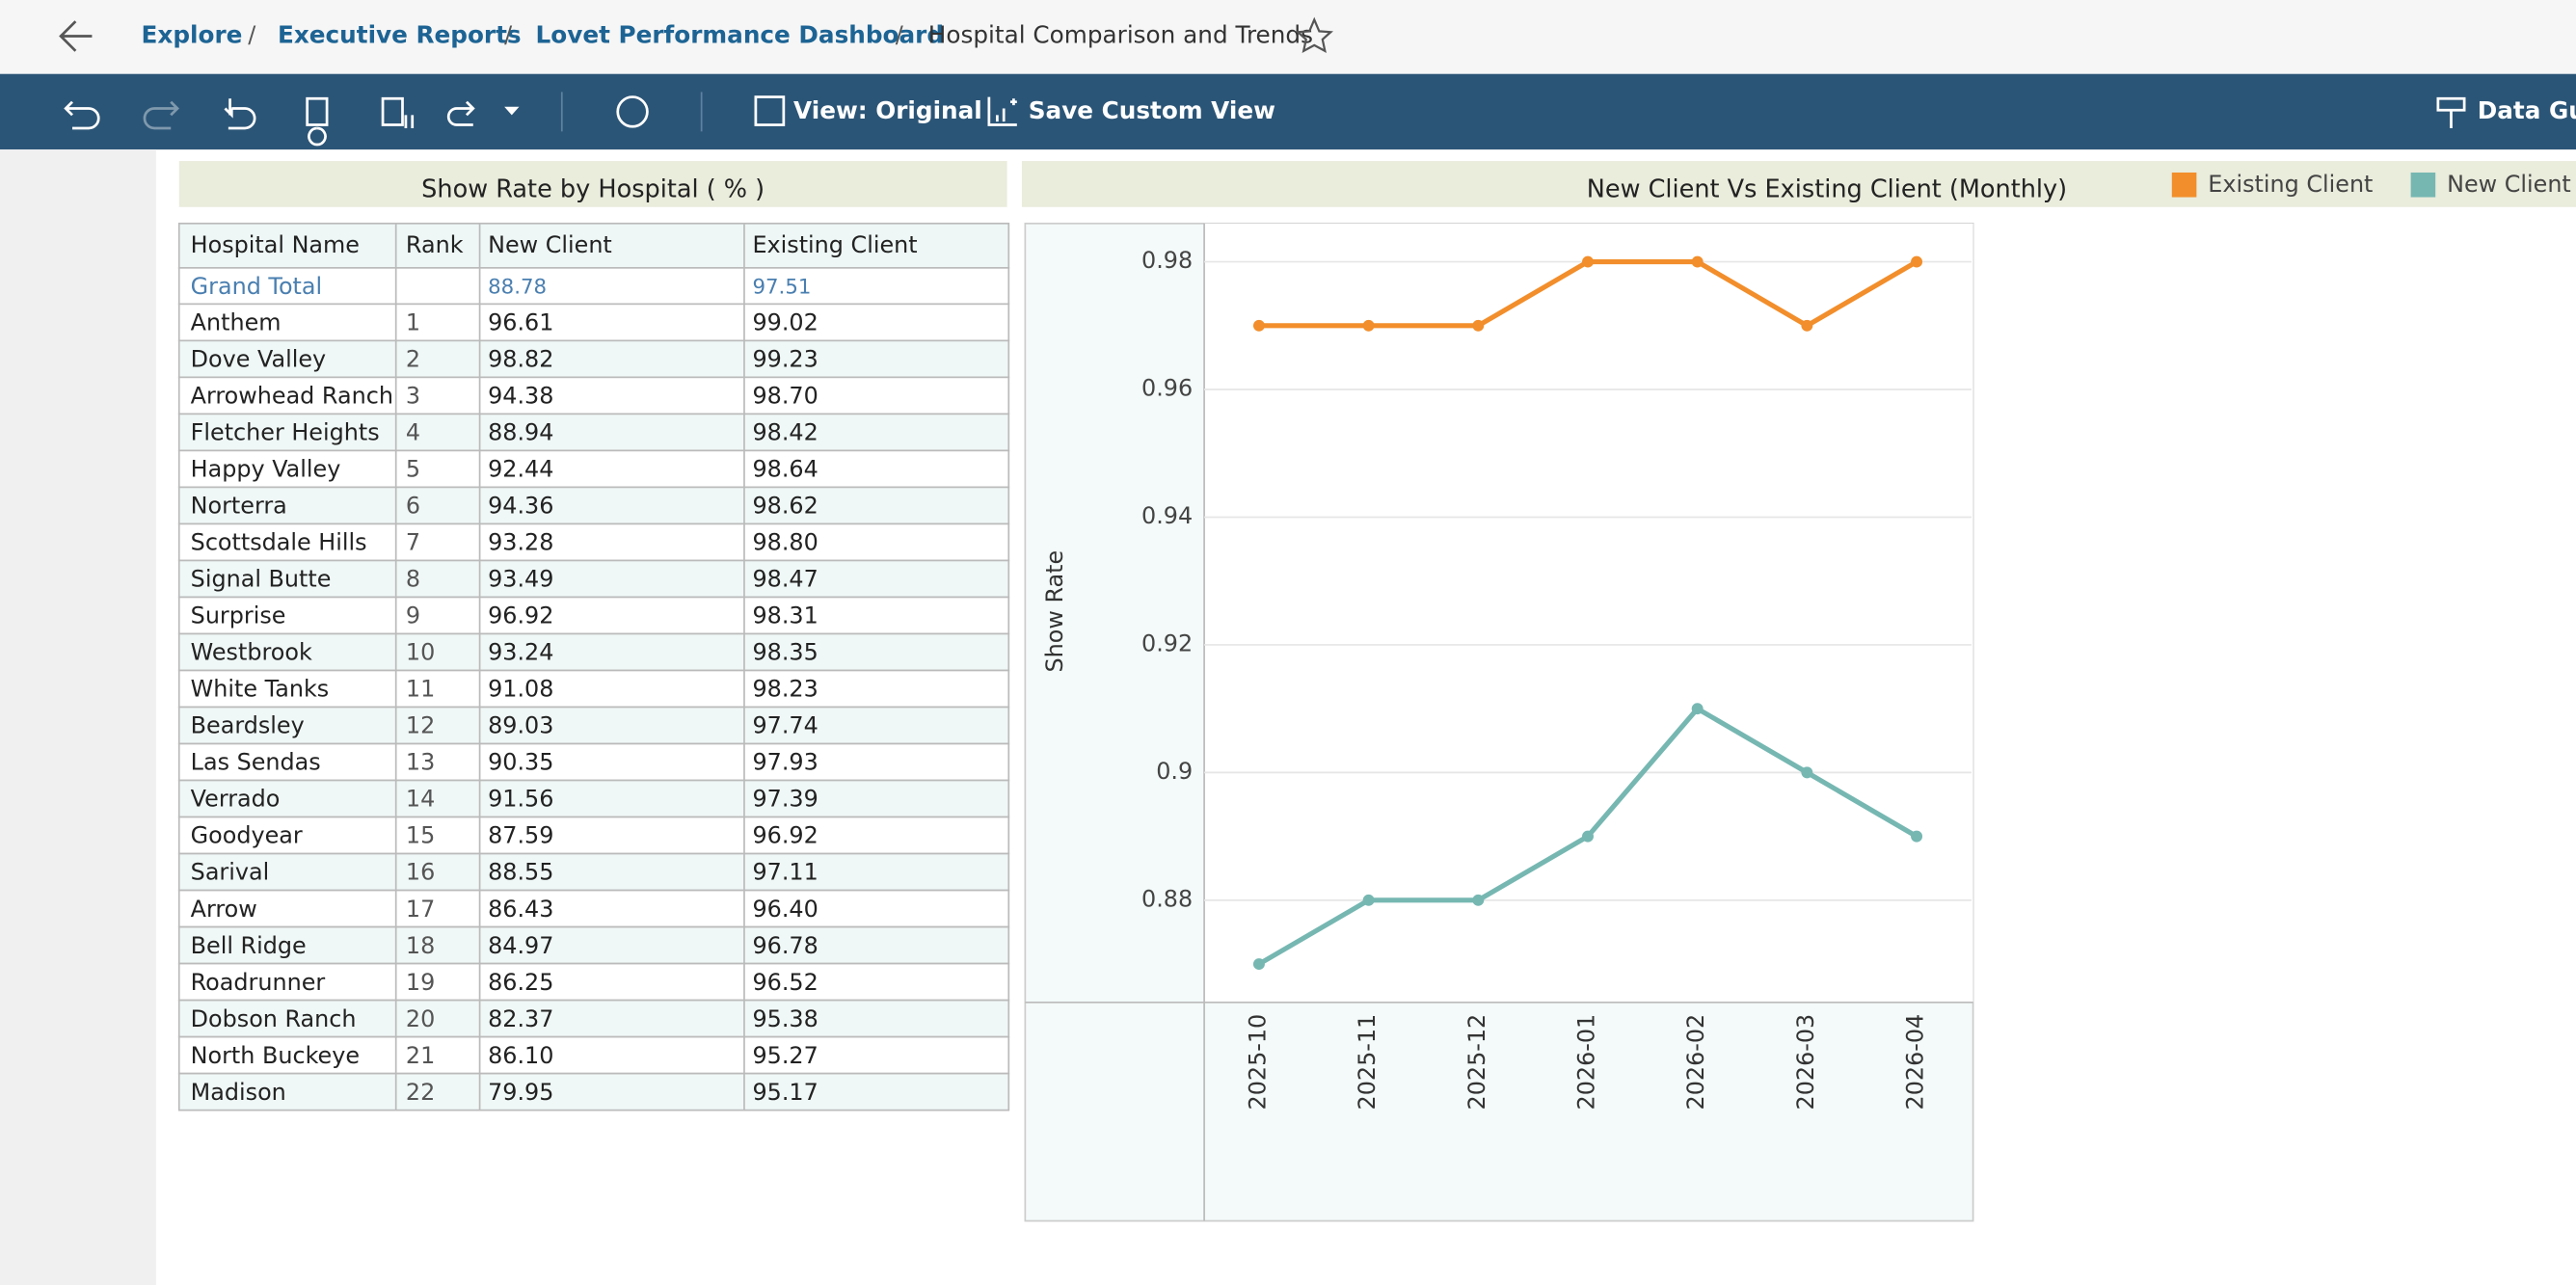  What do you see at coordinates (413, 396) in the screenshot?
I see `table-cell: 3` at bounding box center [413, 396].